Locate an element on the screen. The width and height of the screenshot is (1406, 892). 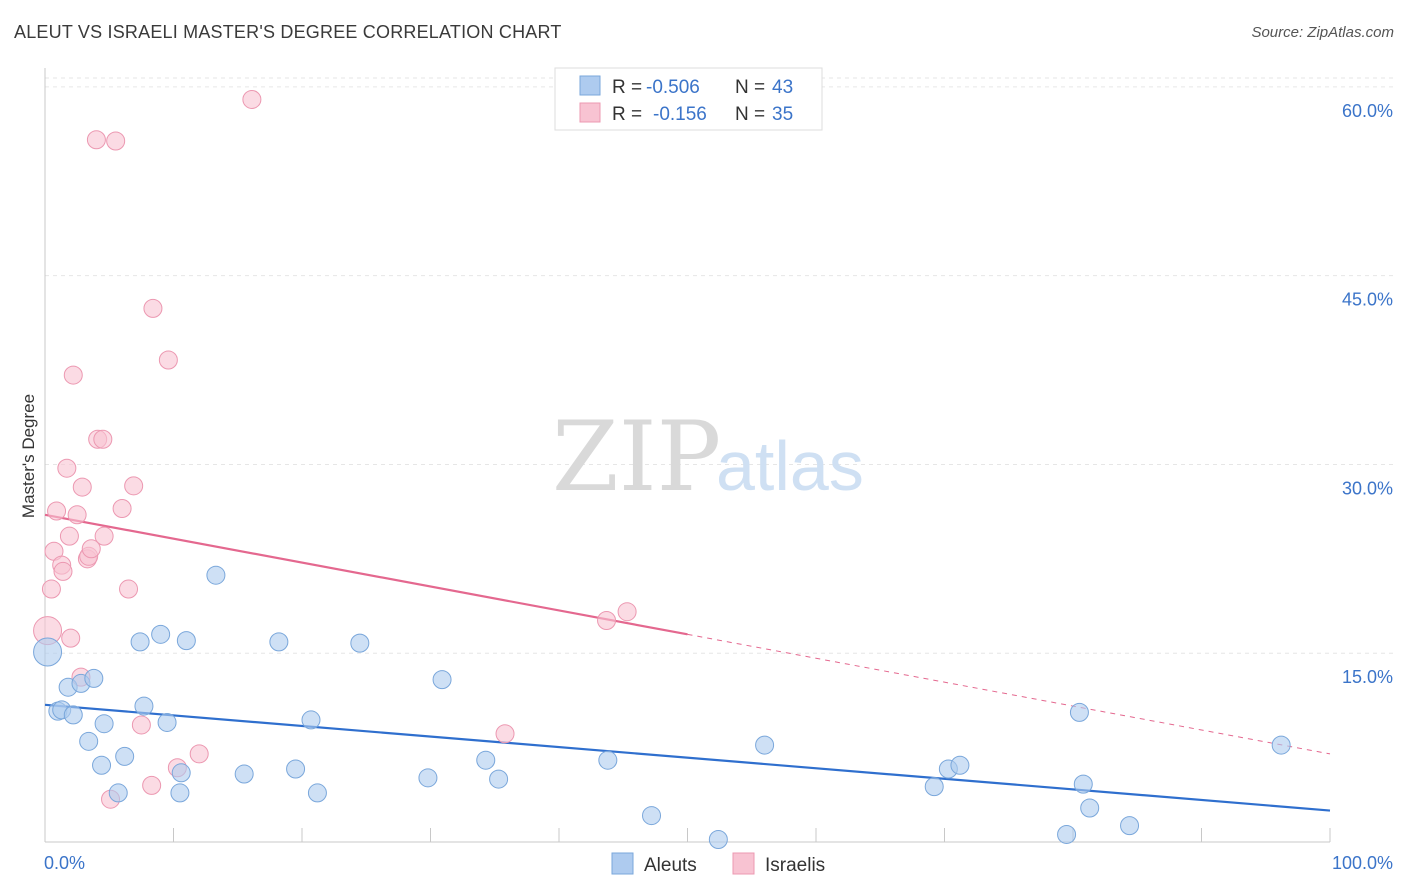
y-axis-title: Master's Degree is located at coordinates (28, 456).